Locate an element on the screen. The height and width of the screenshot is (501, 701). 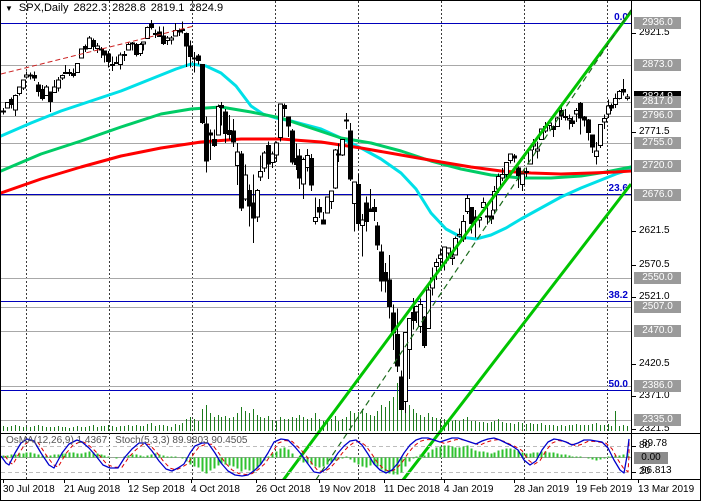
sr-price-label: 2873.0 is located at coordinates (657, 65).